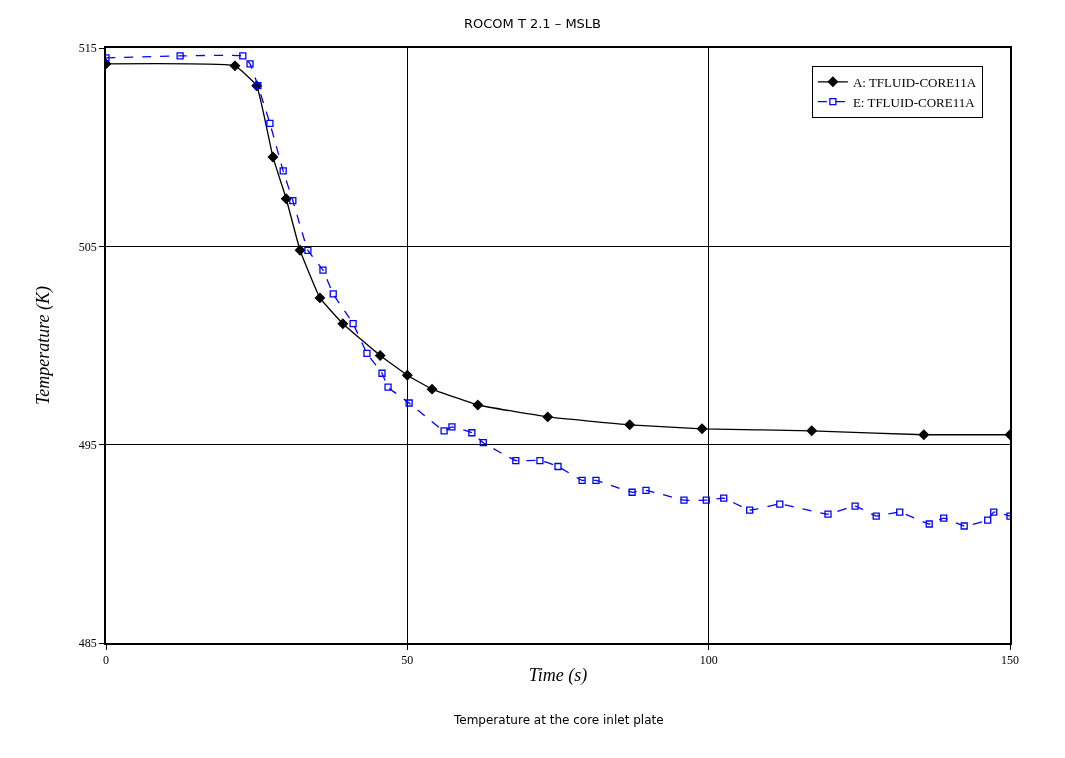 This screenshot has width=1065, height=758. What do you see at coordinates (106, 660) in the screenshot?
I see `x-tick-label: 0` at bounding box center [106, 660].